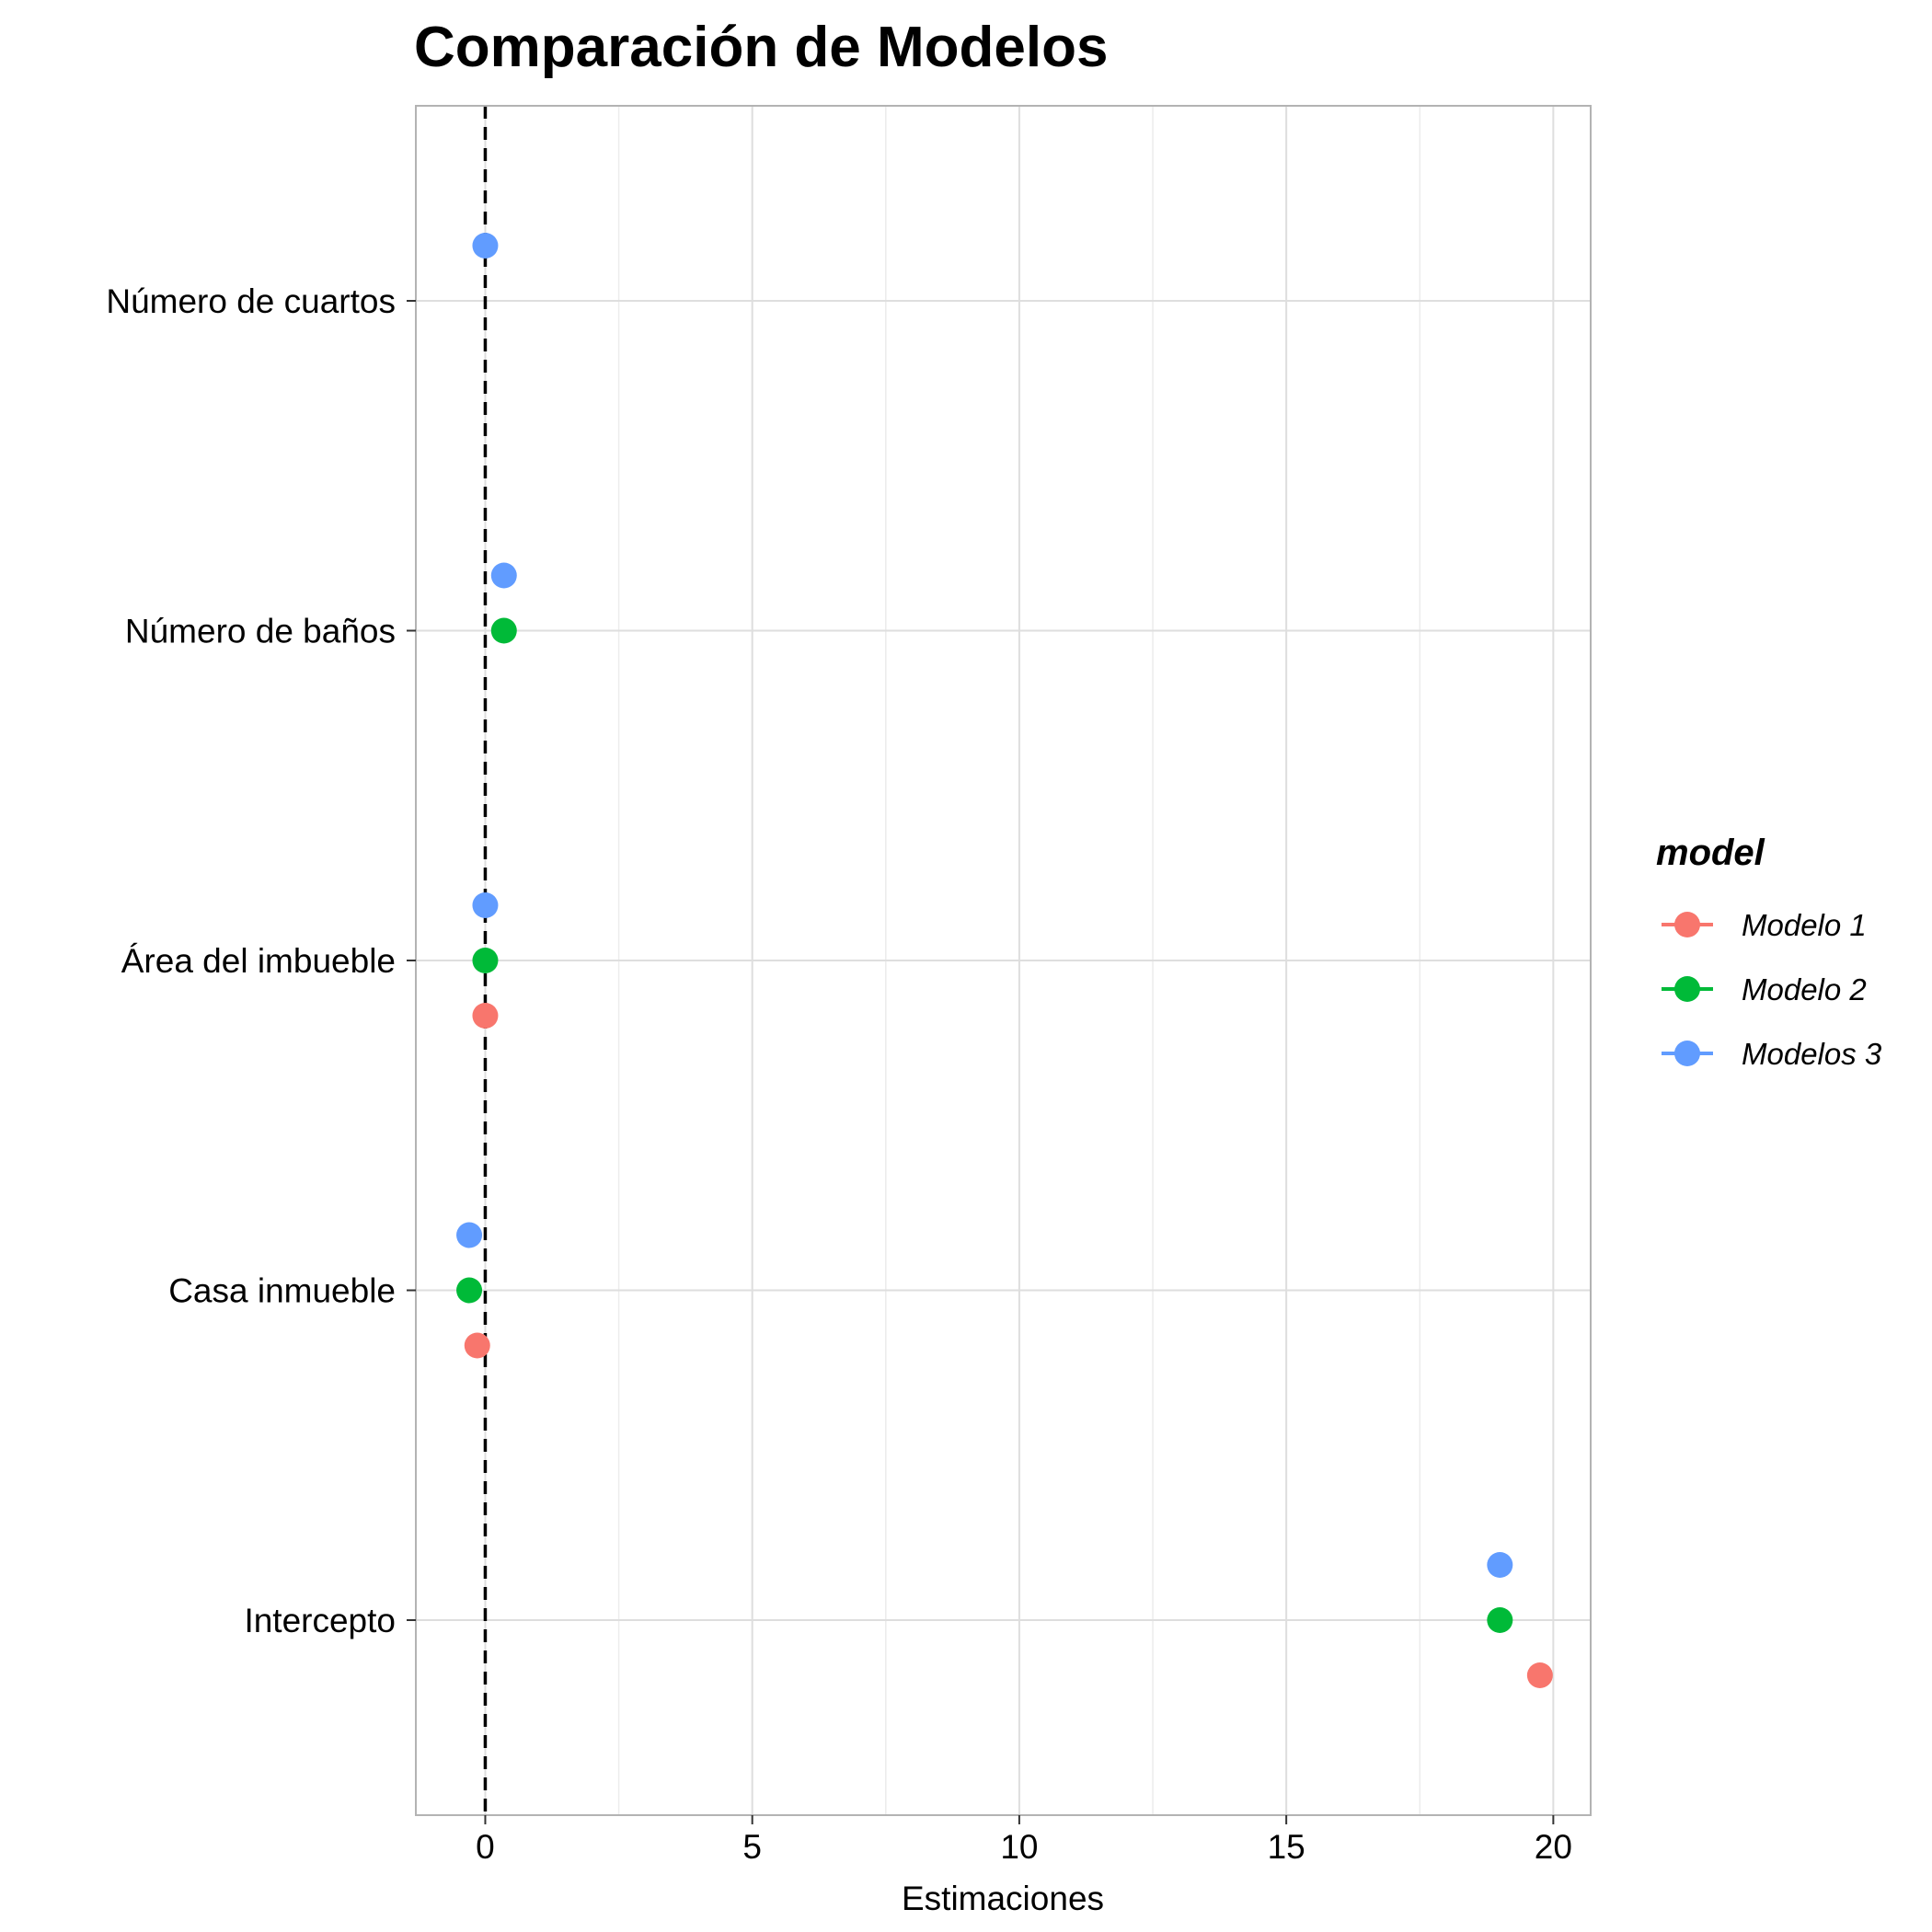 The image size is (1932, 1932). I want to click on x-tick-label: 0, so click(485, 1847).